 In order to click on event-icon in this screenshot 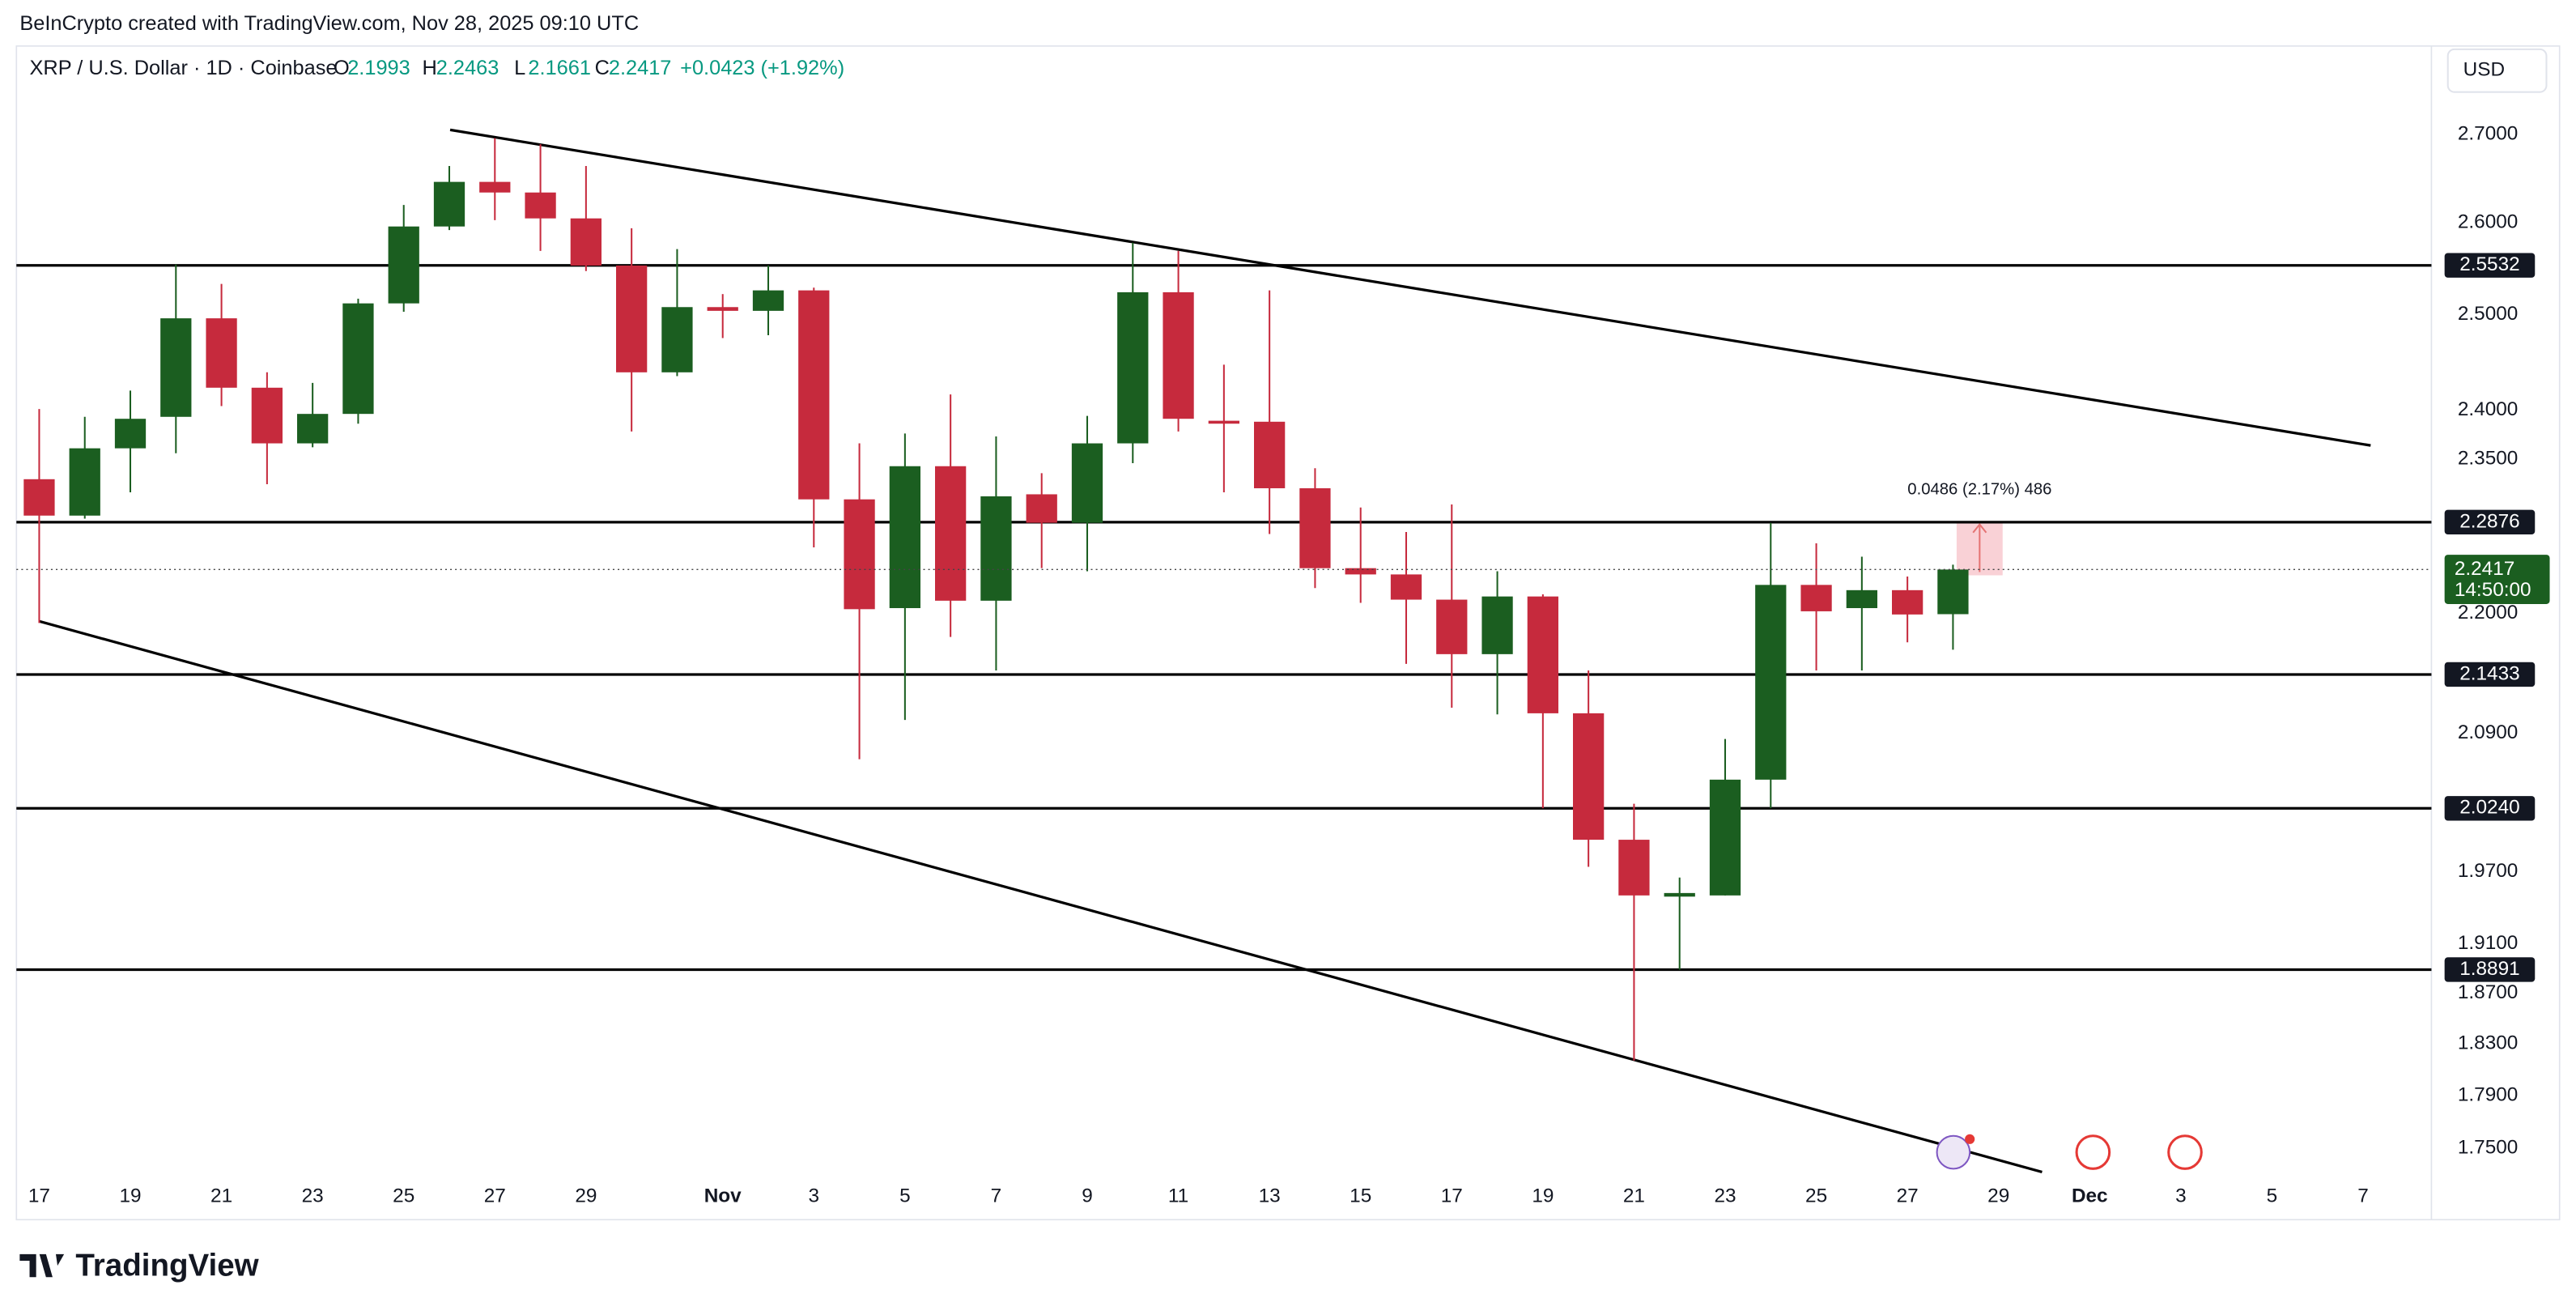, I will do `click(1954, 1152)`.